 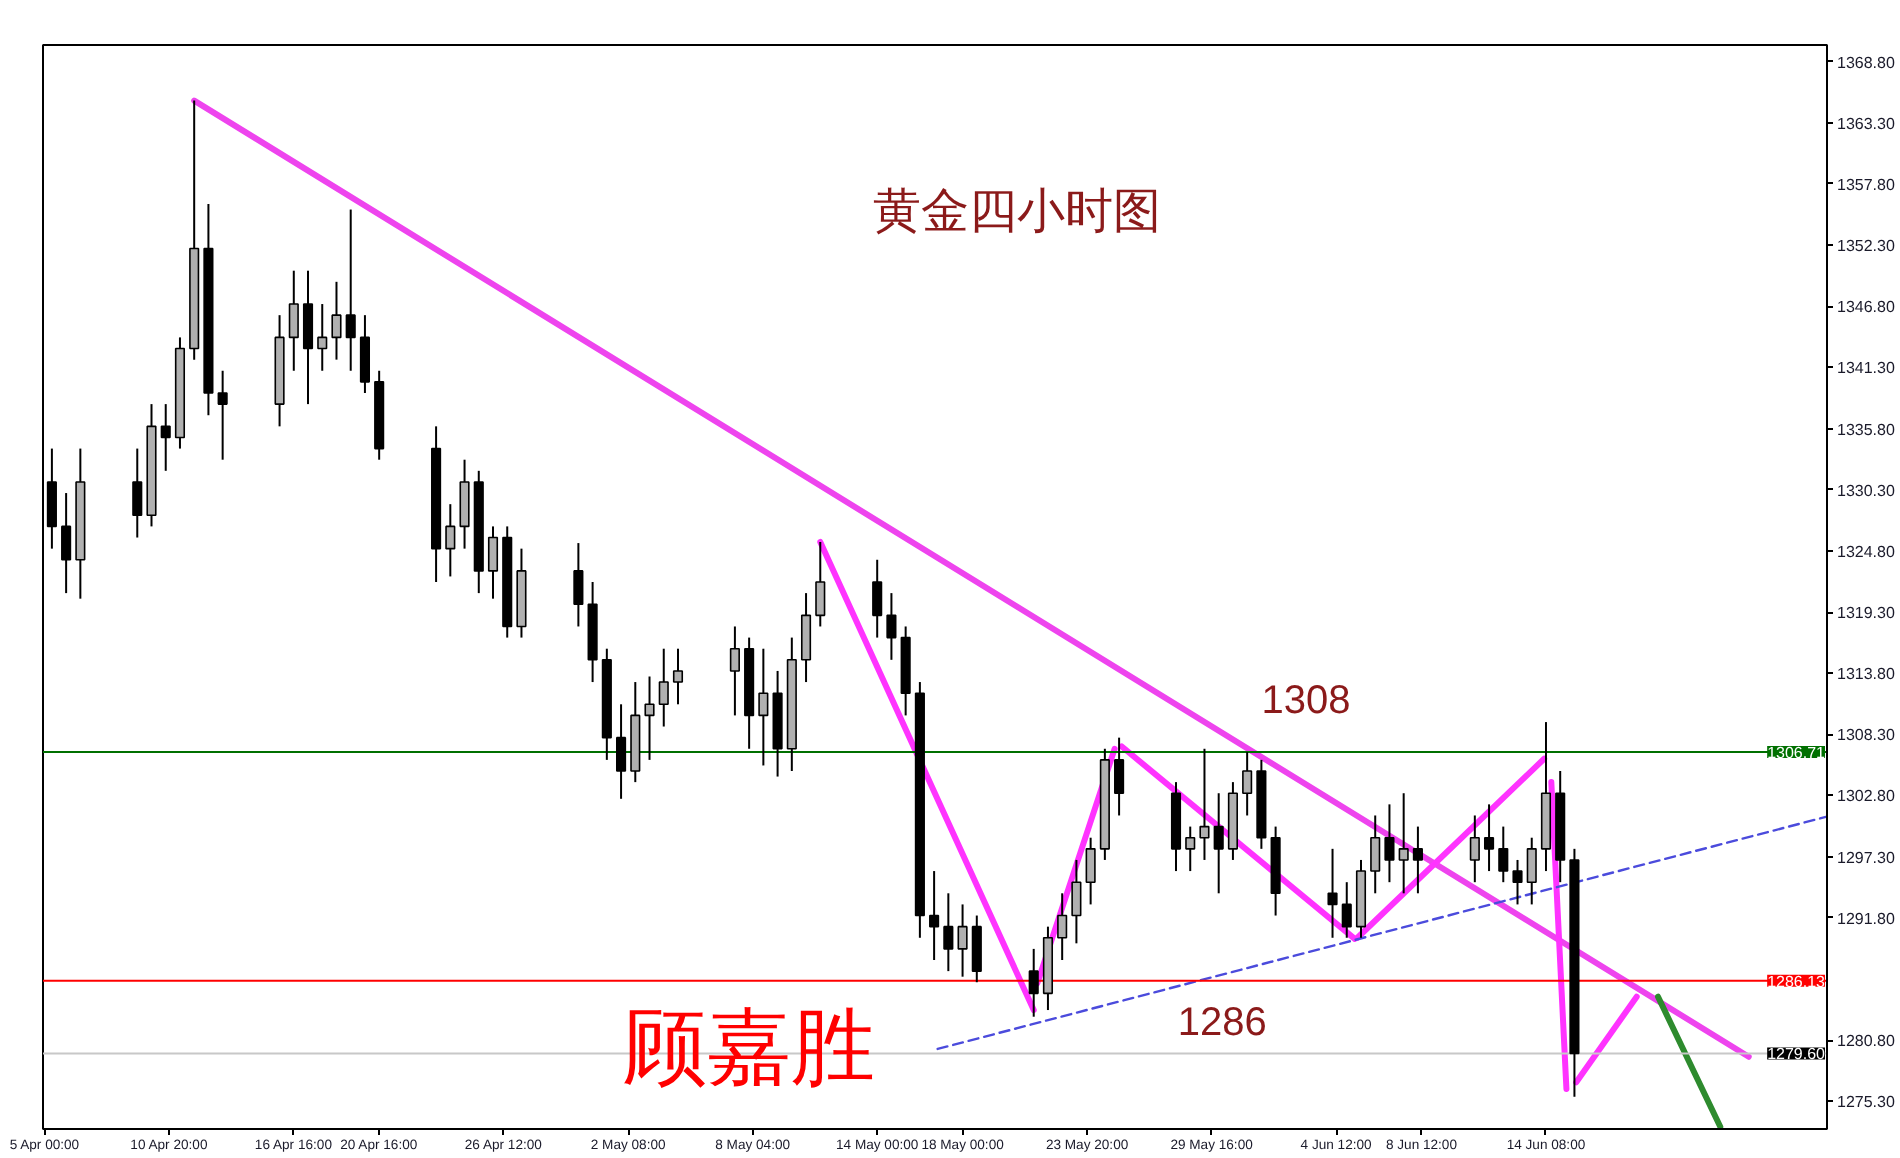 What do you see at coordinates (1866, 1102) in the screenshot?
I see `y-tick-label: 1275.30` at bounding box center [1866, 1102].